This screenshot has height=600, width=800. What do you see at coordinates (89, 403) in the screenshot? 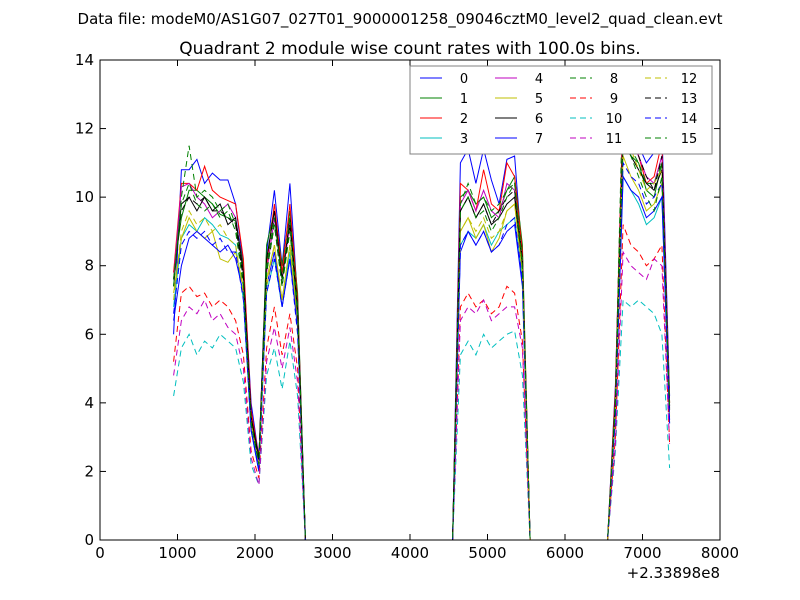
I see `y-tick-label: 4` at bounding box center [89, 403].